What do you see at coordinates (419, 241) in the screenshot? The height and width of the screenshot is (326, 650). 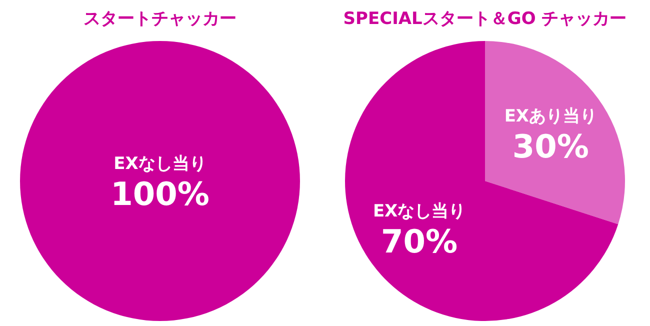 I see `data-label: 70%` at bounding box center [419, 241].